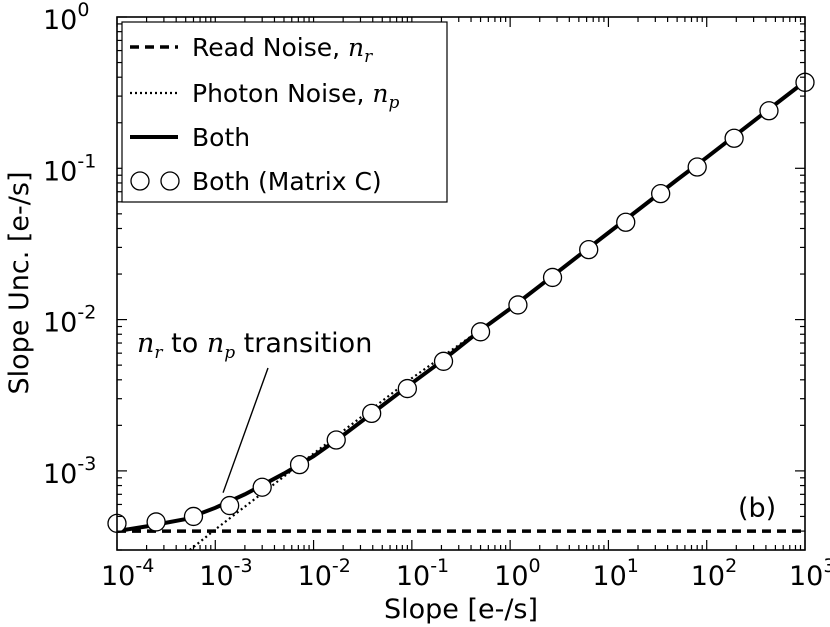  Describe the element at coordinates (324, 573) in the screenshot. I see `x-tick-label: 10⁻²` at that location.